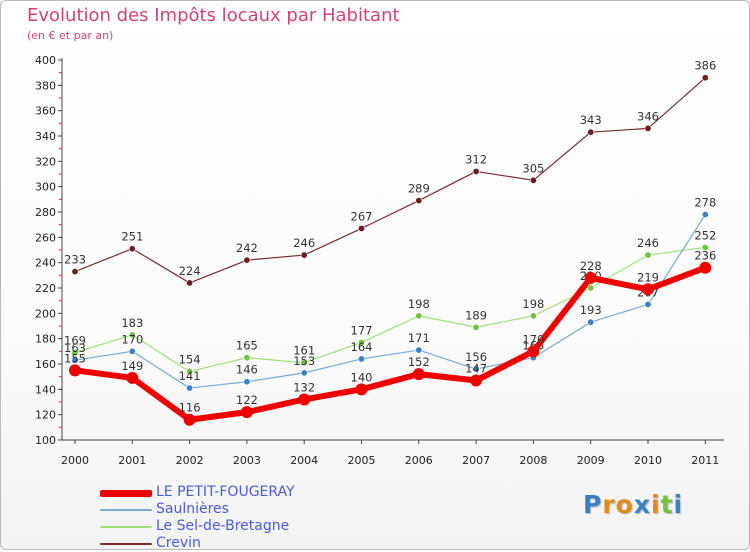 The image size is (750, 552). Describe the element at coordinates (642, 504) in the screenshot. I see `logo-letter: x` at that location.